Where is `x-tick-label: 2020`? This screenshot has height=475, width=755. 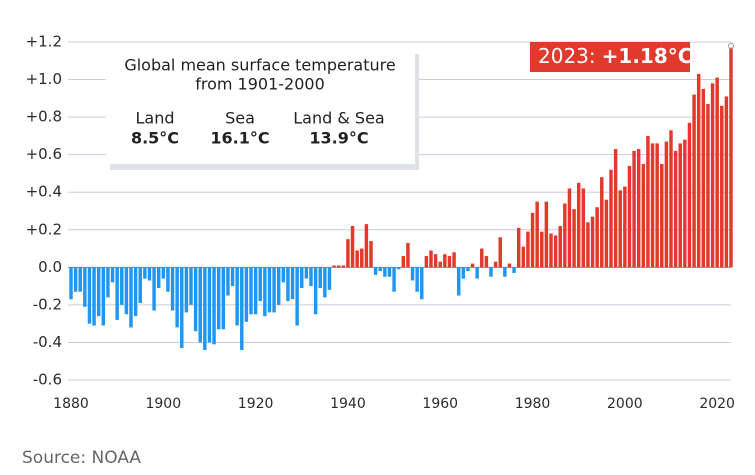 x-tick-label: 2020 is located at coordinates (717, 404).